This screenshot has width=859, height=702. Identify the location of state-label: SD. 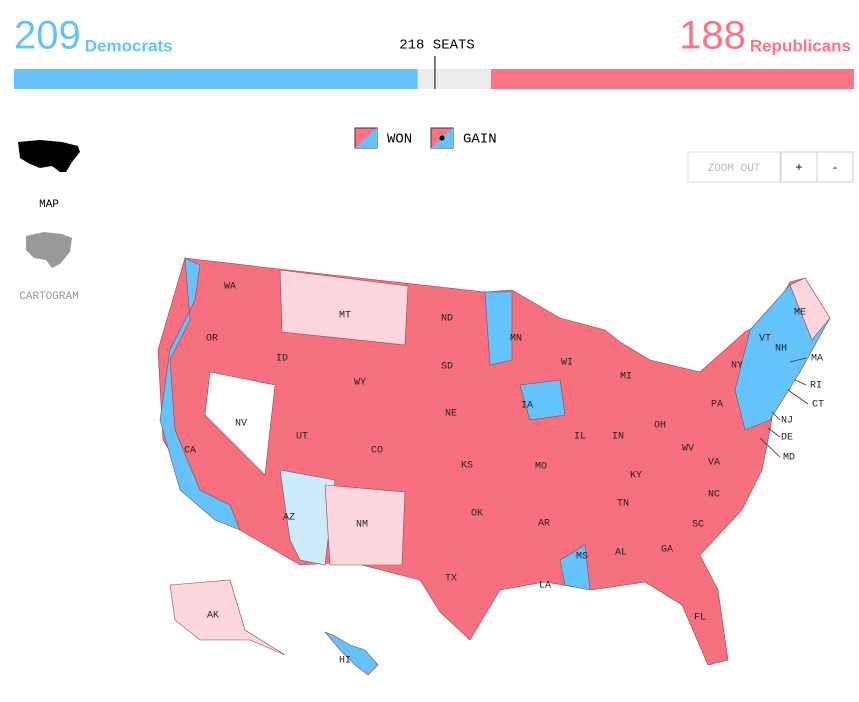
(447, 367).